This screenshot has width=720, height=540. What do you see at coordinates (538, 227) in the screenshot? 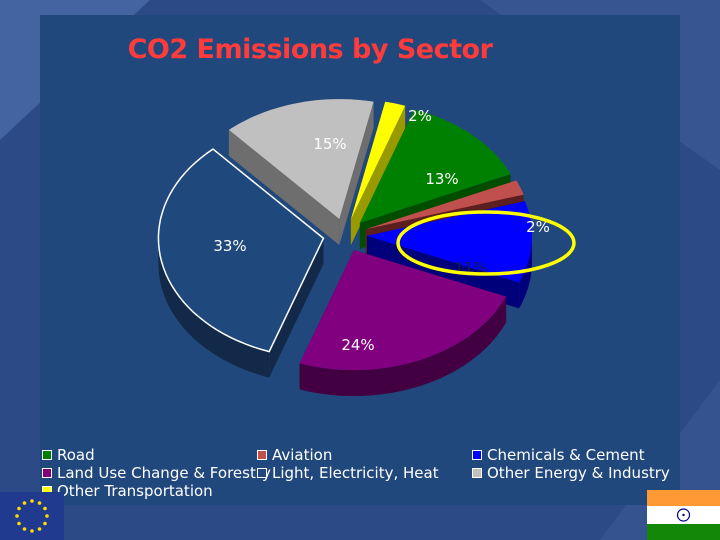
I see `slice-label-aviation: 2%` at bounding box center [538, 227].